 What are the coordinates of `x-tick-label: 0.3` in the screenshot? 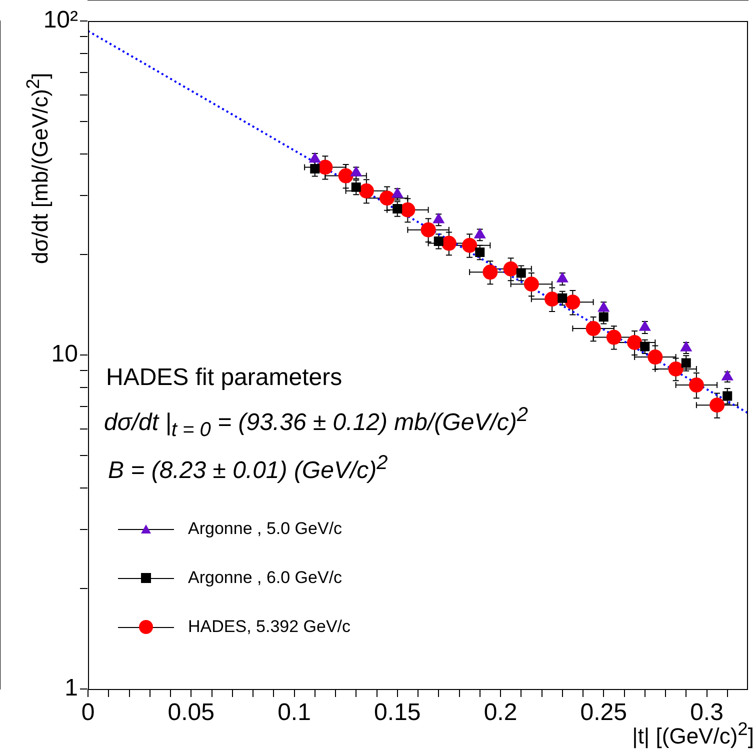 It's located at (707, 712).